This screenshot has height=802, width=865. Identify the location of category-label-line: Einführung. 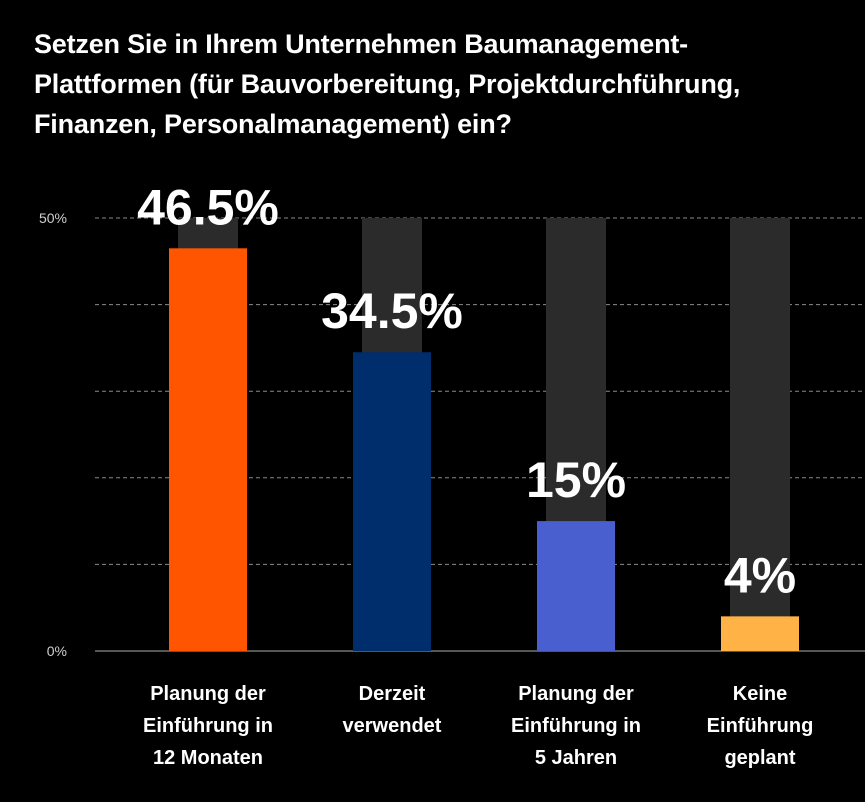
(760, 726).